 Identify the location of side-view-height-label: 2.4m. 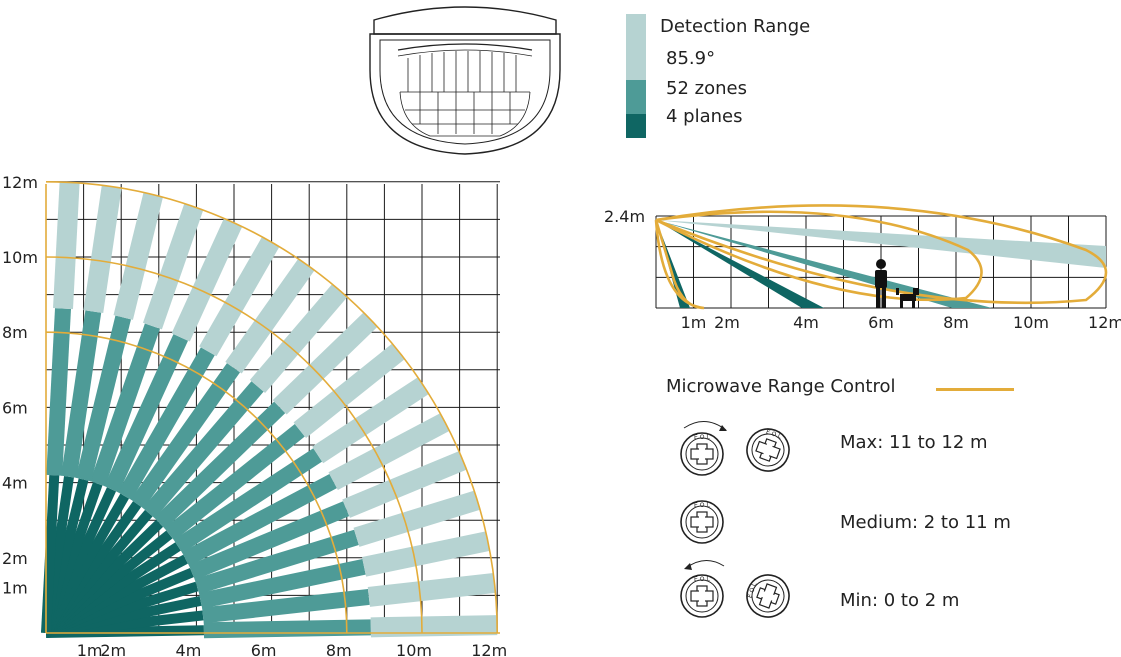
(624, 216).